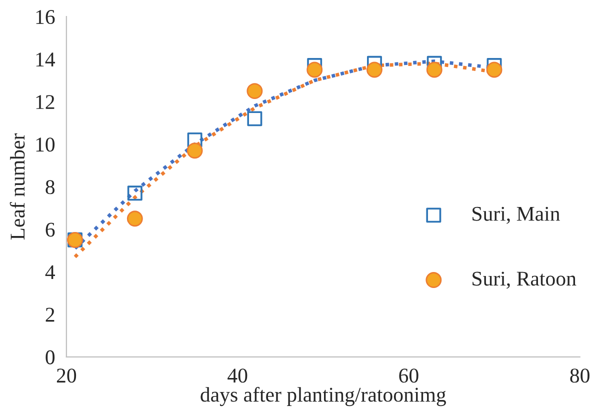  Describe the element at coordinates (408, 375) in the screenshot. I see `x-tick-label: 60` at that location.